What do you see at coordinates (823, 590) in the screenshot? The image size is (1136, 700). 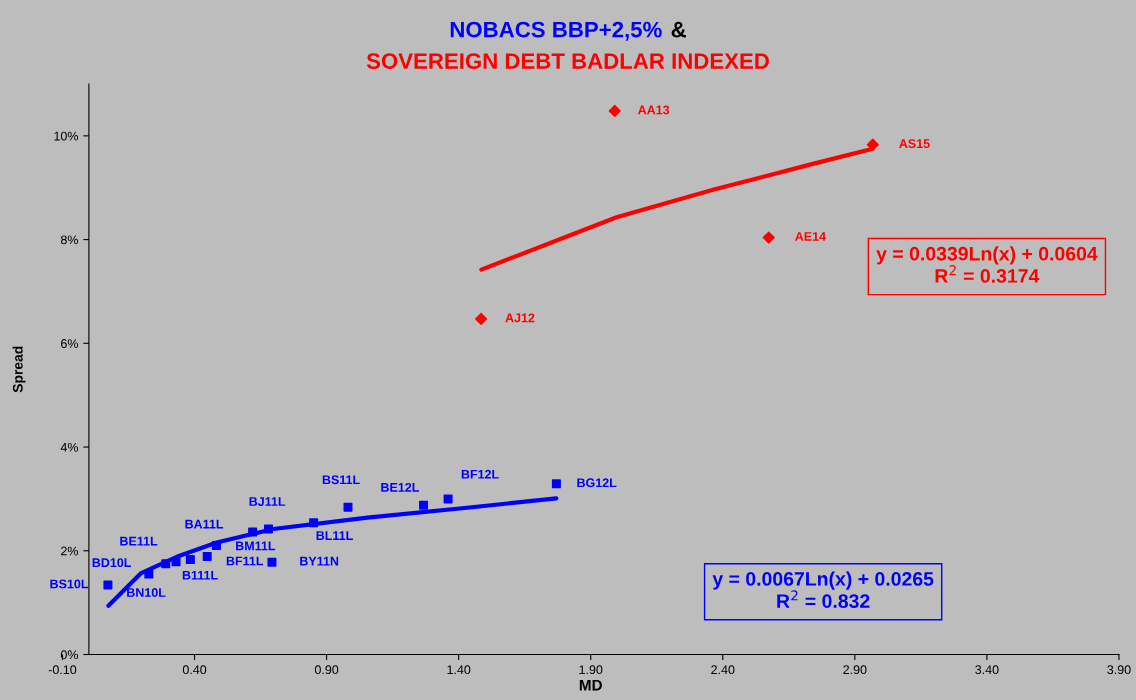 I see `annotation: y = 0.0067Ln(x) + 0.0265 R$^{2}$ = 0.832` at bounding box center [823, 590].